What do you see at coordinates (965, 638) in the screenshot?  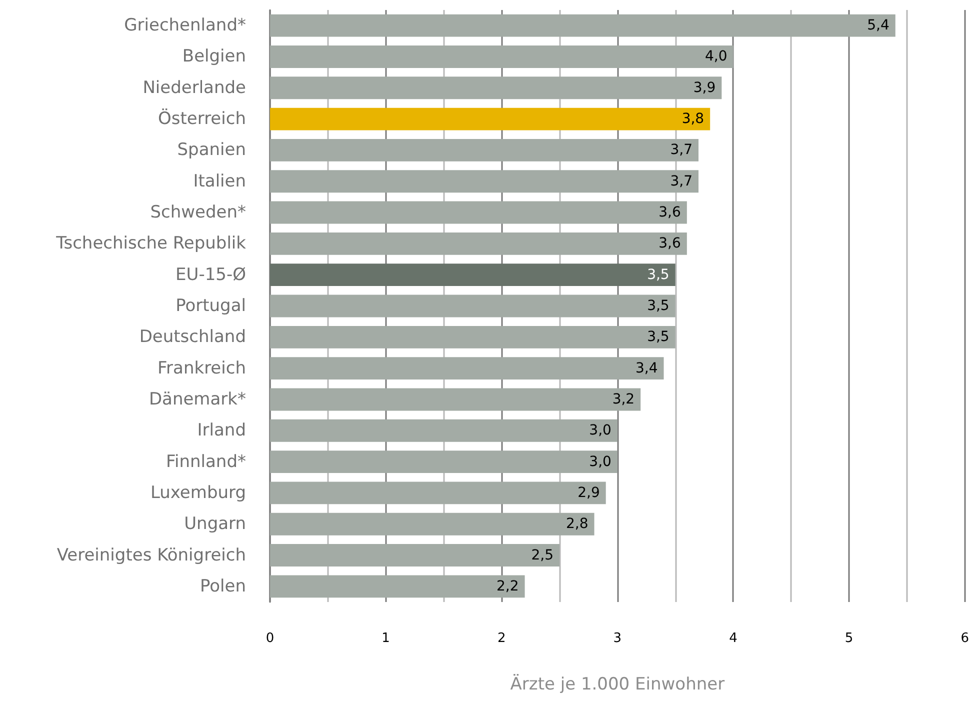 I see `x-tick-label: 6` at bounding box center [965, 638].